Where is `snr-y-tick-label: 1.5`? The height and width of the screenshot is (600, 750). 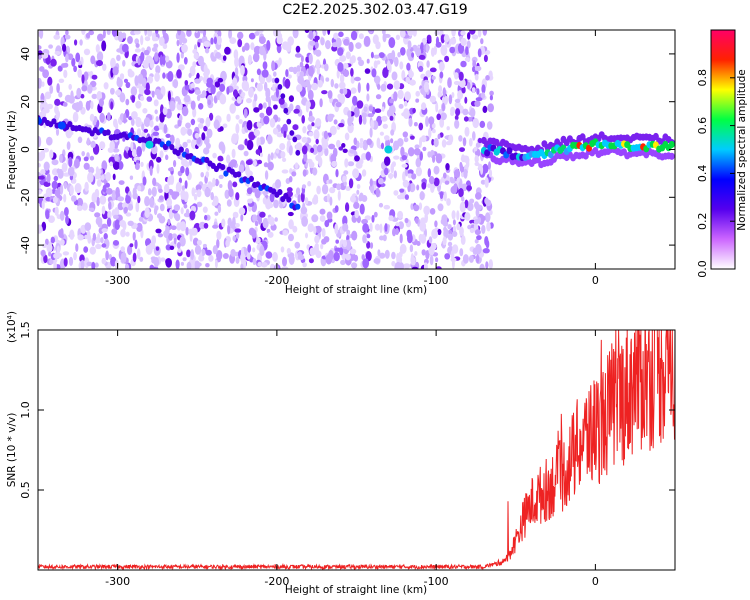
snr-y-tick-label: 1.5 is located at coordinates (25, 330).